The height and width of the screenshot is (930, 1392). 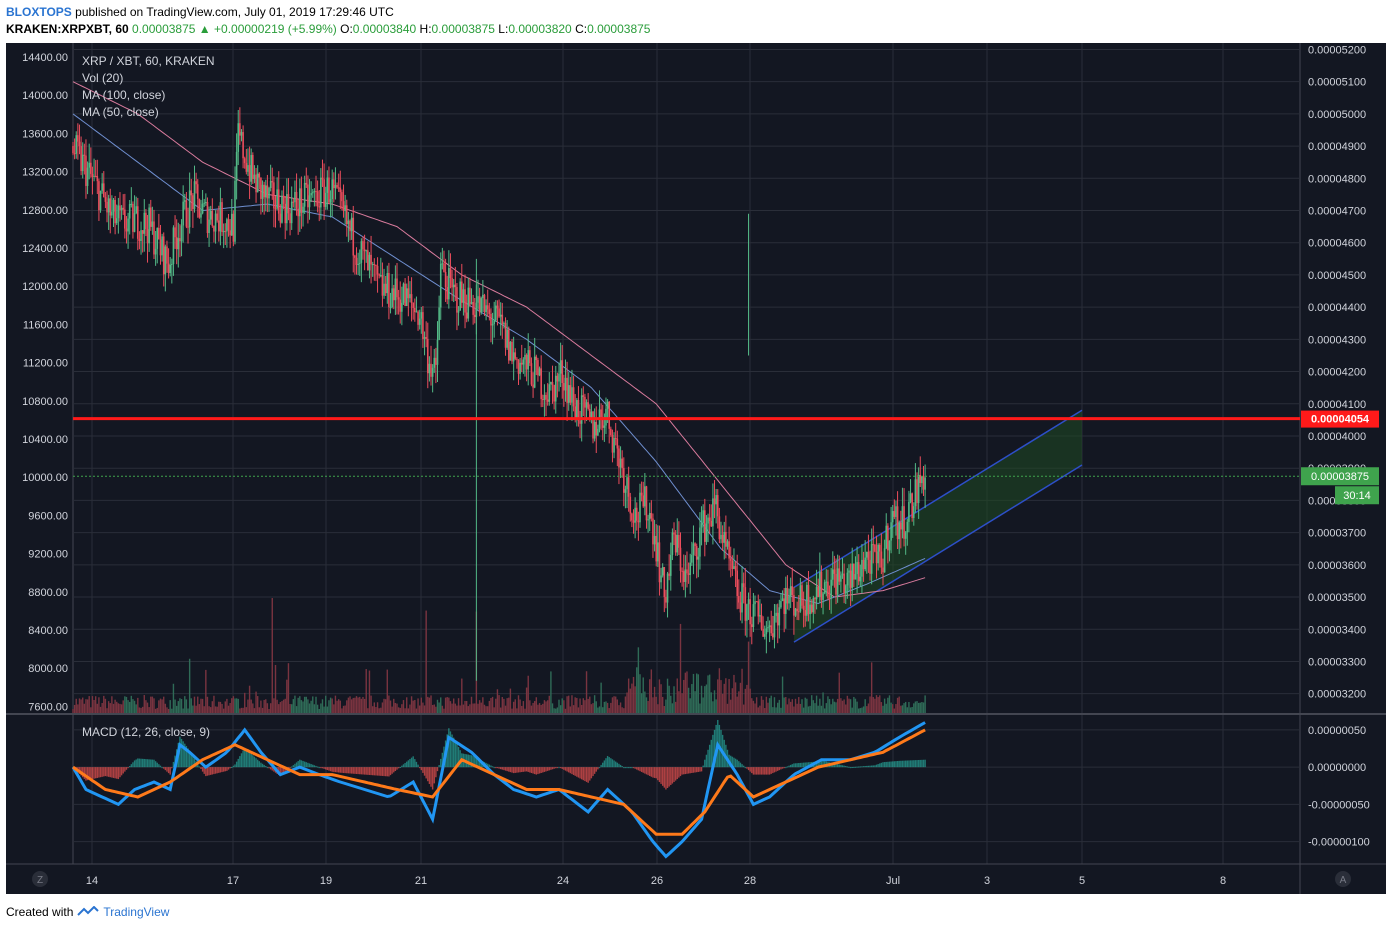 I want to click on a-button: A, so click(x=1343, y=879).